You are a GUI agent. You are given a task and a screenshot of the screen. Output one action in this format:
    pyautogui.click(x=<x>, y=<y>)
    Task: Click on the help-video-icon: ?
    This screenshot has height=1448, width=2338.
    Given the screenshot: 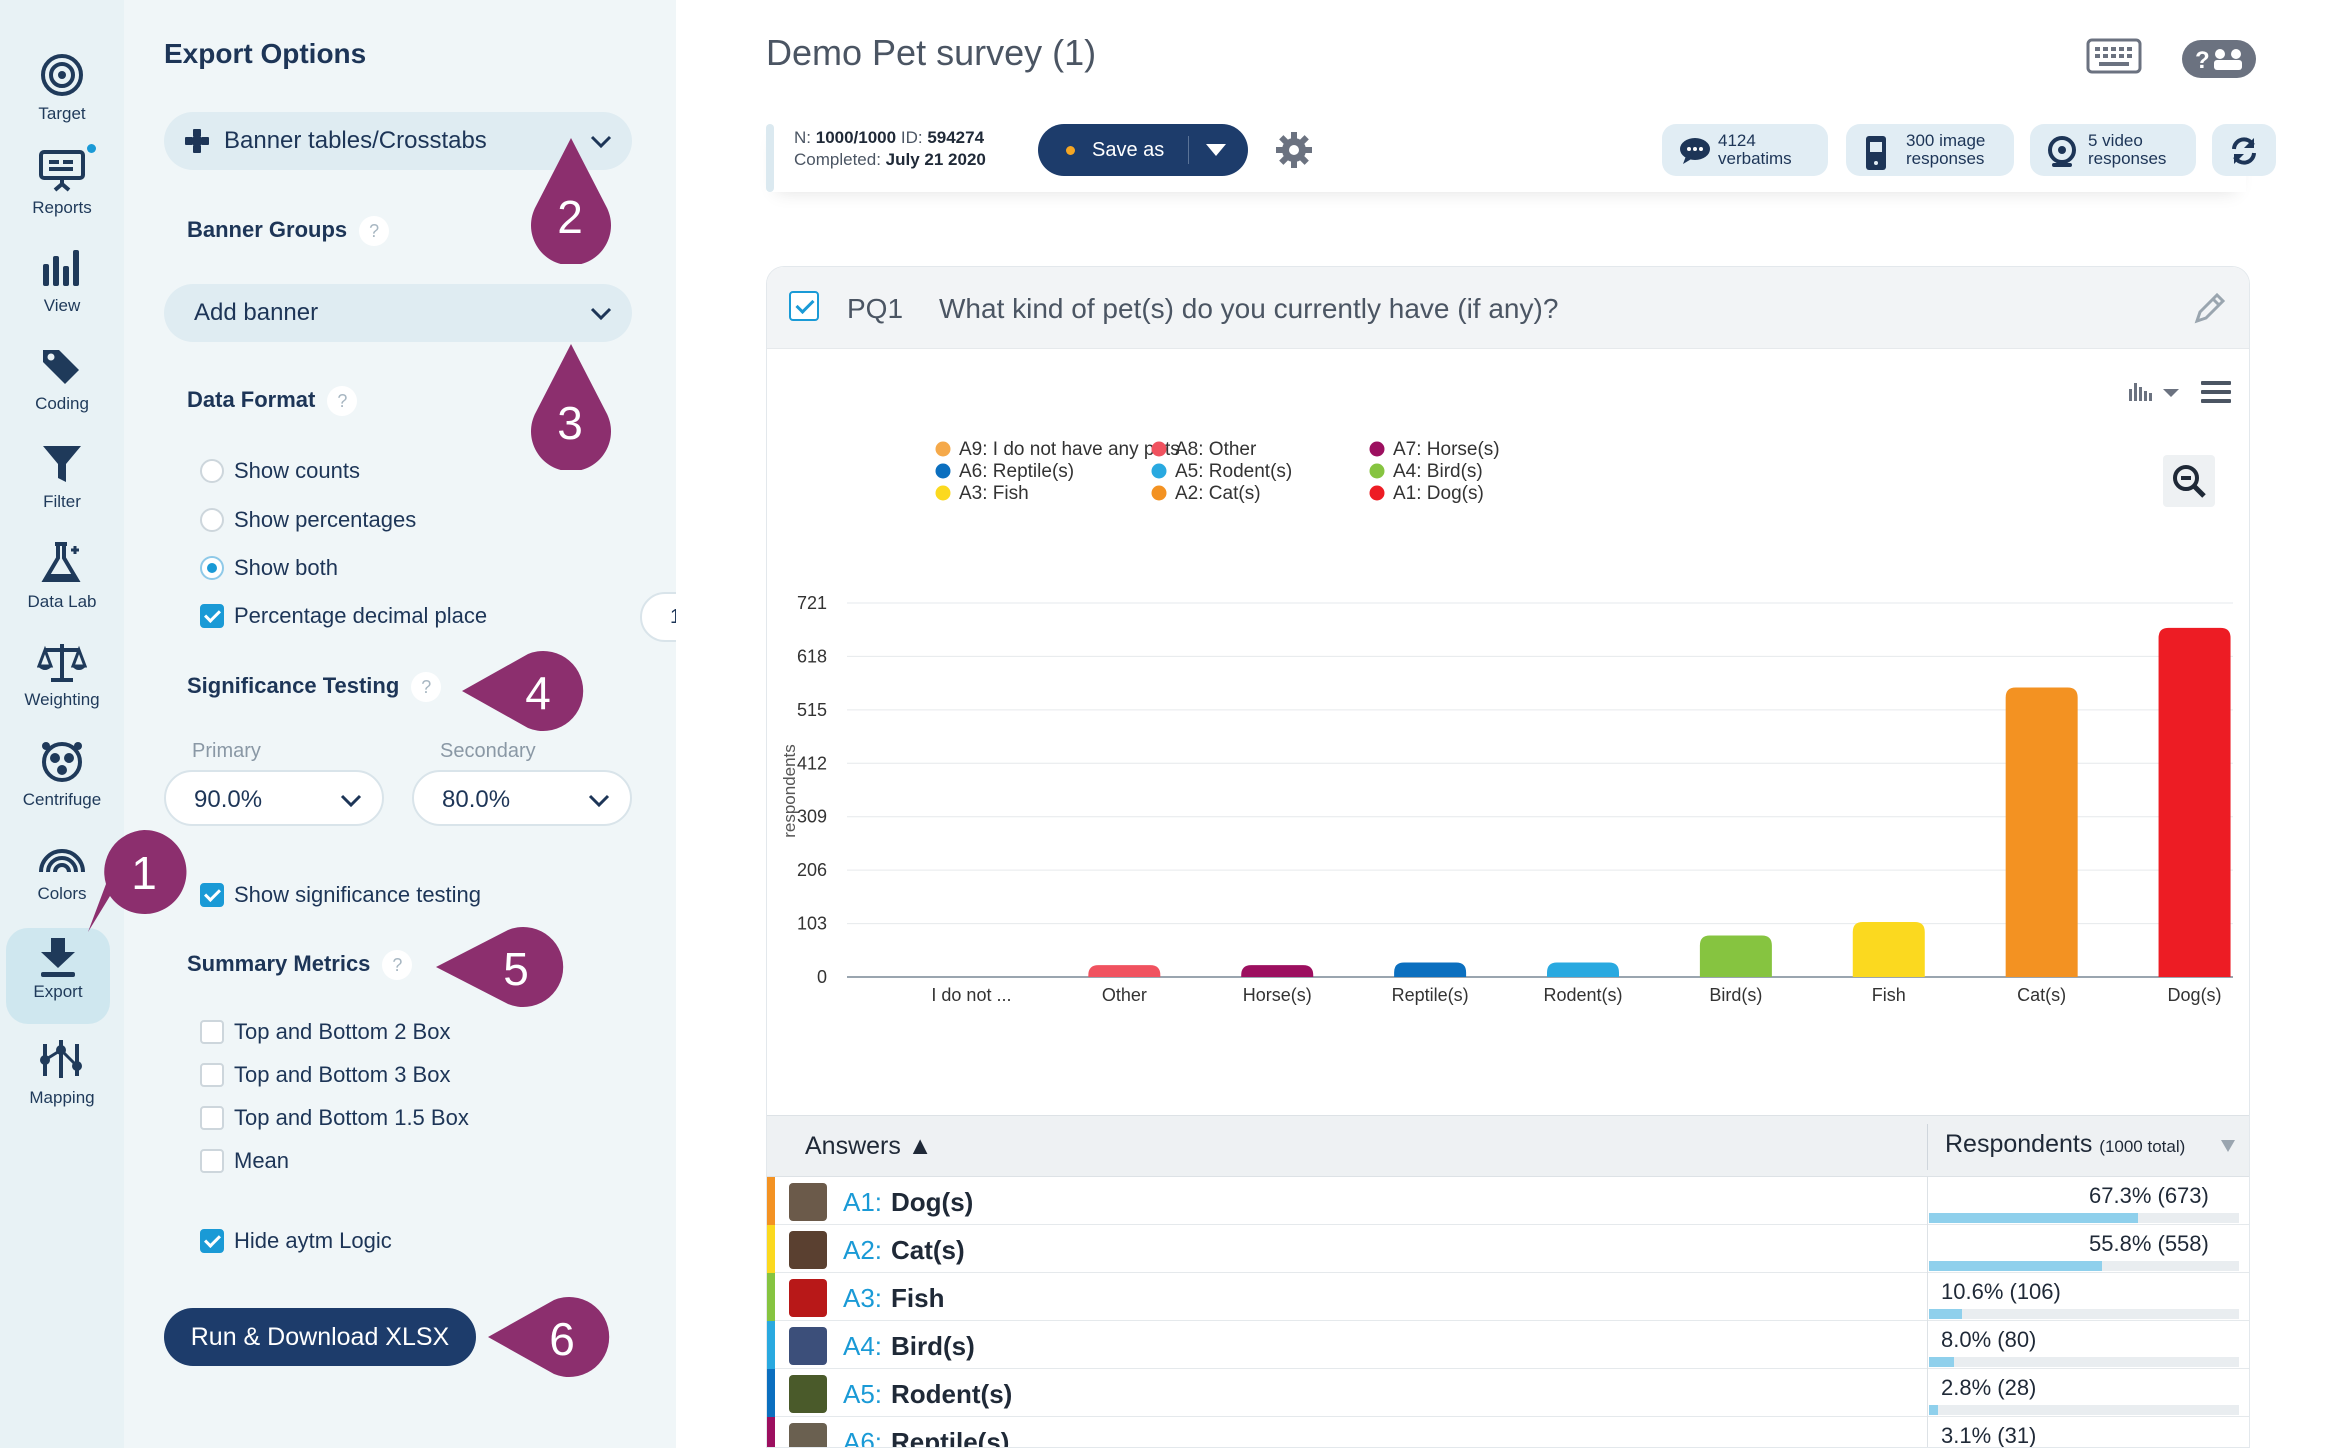 What is the action you would take?
    pyautogui.click(x=2219, y=59)
    